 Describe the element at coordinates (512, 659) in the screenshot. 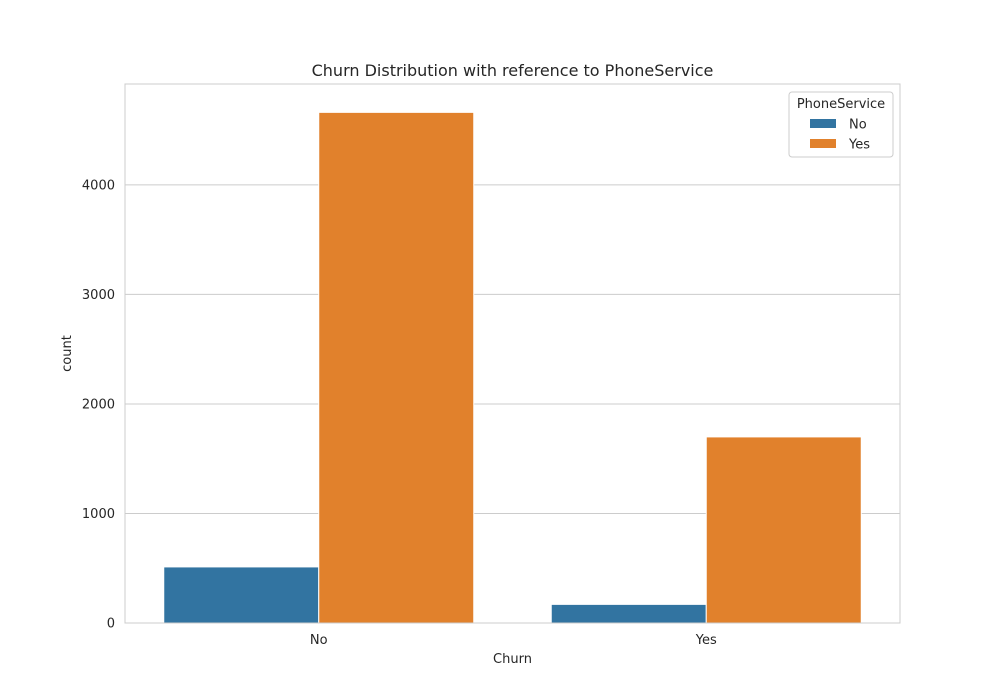

I see `x-axis-label: Churn` at that location.